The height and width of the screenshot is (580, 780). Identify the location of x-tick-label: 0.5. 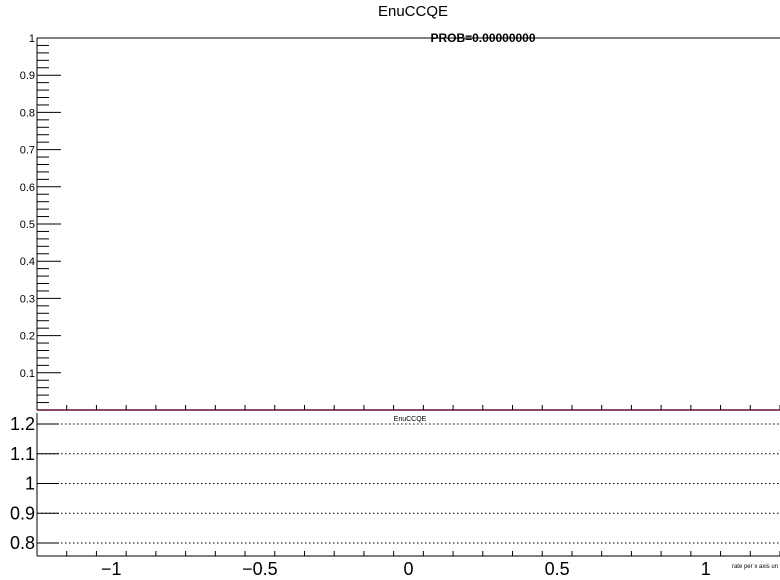
(557, 569).